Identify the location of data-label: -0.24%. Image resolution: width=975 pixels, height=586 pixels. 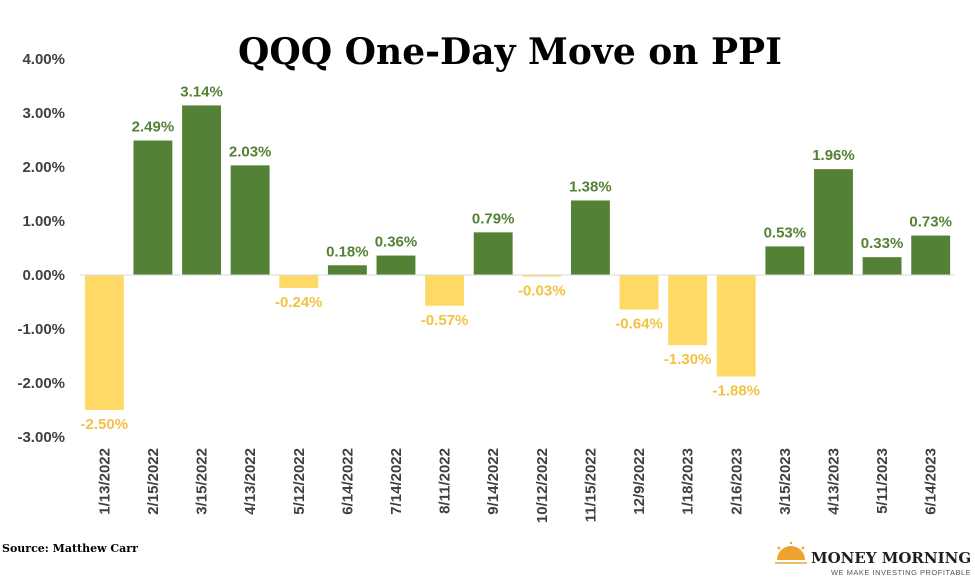
(299, 302).